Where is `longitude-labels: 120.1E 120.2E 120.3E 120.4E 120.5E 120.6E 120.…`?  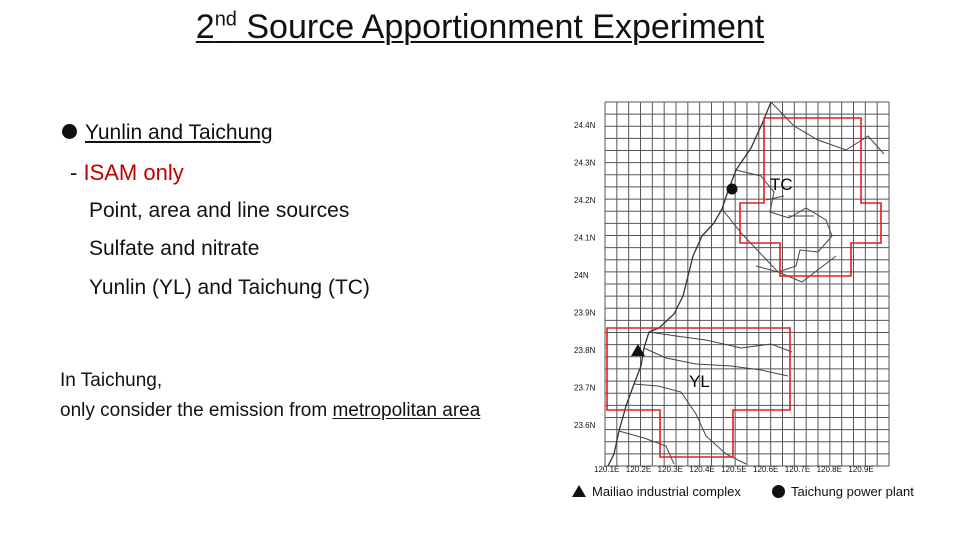
longitude-labels: 120.1E 120.2E 120.3E 120.4E 120.5E 120.6E 120.… is located at coordinates (734, 469).